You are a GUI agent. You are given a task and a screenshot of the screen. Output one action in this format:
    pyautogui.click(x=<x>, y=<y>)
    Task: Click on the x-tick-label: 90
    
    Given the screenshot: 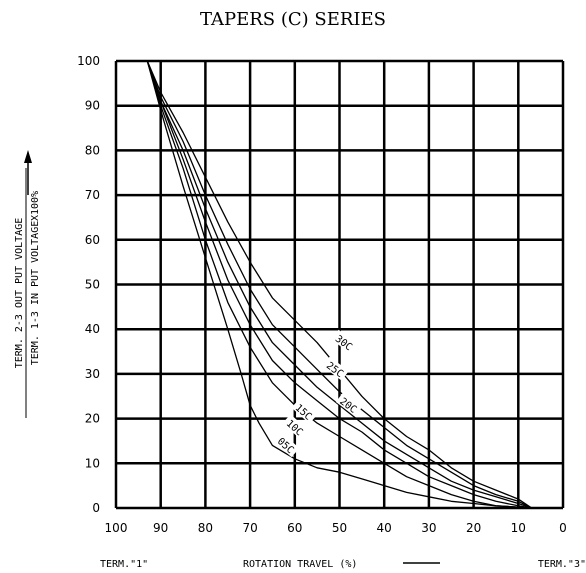 What is the action you would take?
    pyautogui.click(x=160, y=528)
    